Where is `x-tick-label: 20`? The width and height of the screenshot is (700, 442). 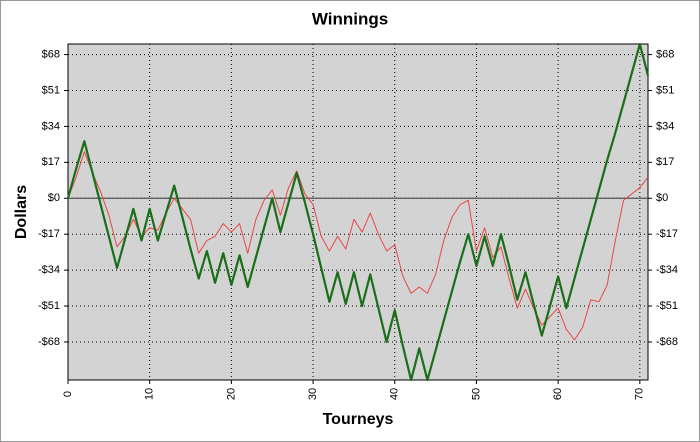
x-tick-label: 20 is located at coordinates (231, 394).